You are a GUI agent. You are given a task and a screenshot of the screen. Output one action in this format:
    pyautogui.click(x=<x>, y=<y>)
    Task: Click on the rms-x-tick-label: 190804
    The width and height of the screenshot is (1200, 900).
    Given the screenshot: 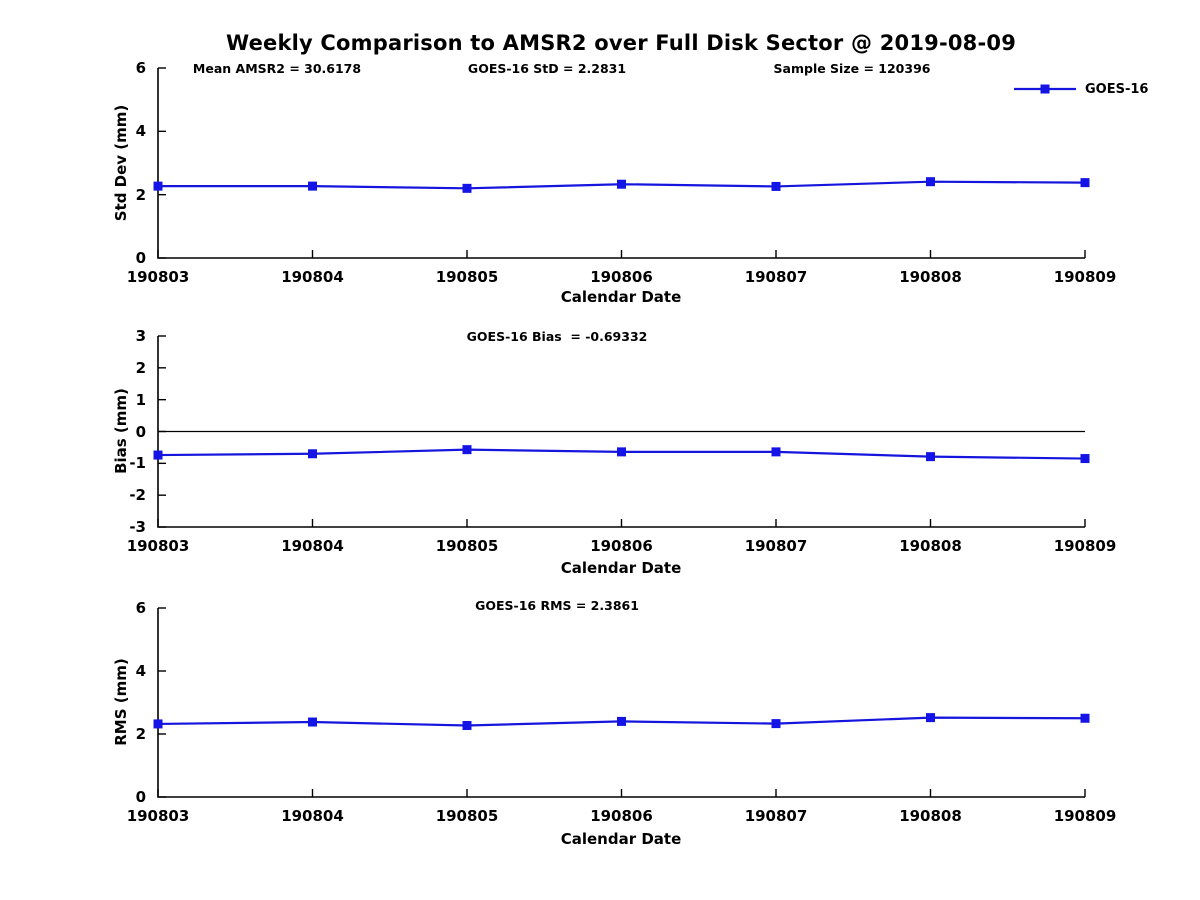 What is the action you would take?
    pyautogui.click(x=312, y=816)
    